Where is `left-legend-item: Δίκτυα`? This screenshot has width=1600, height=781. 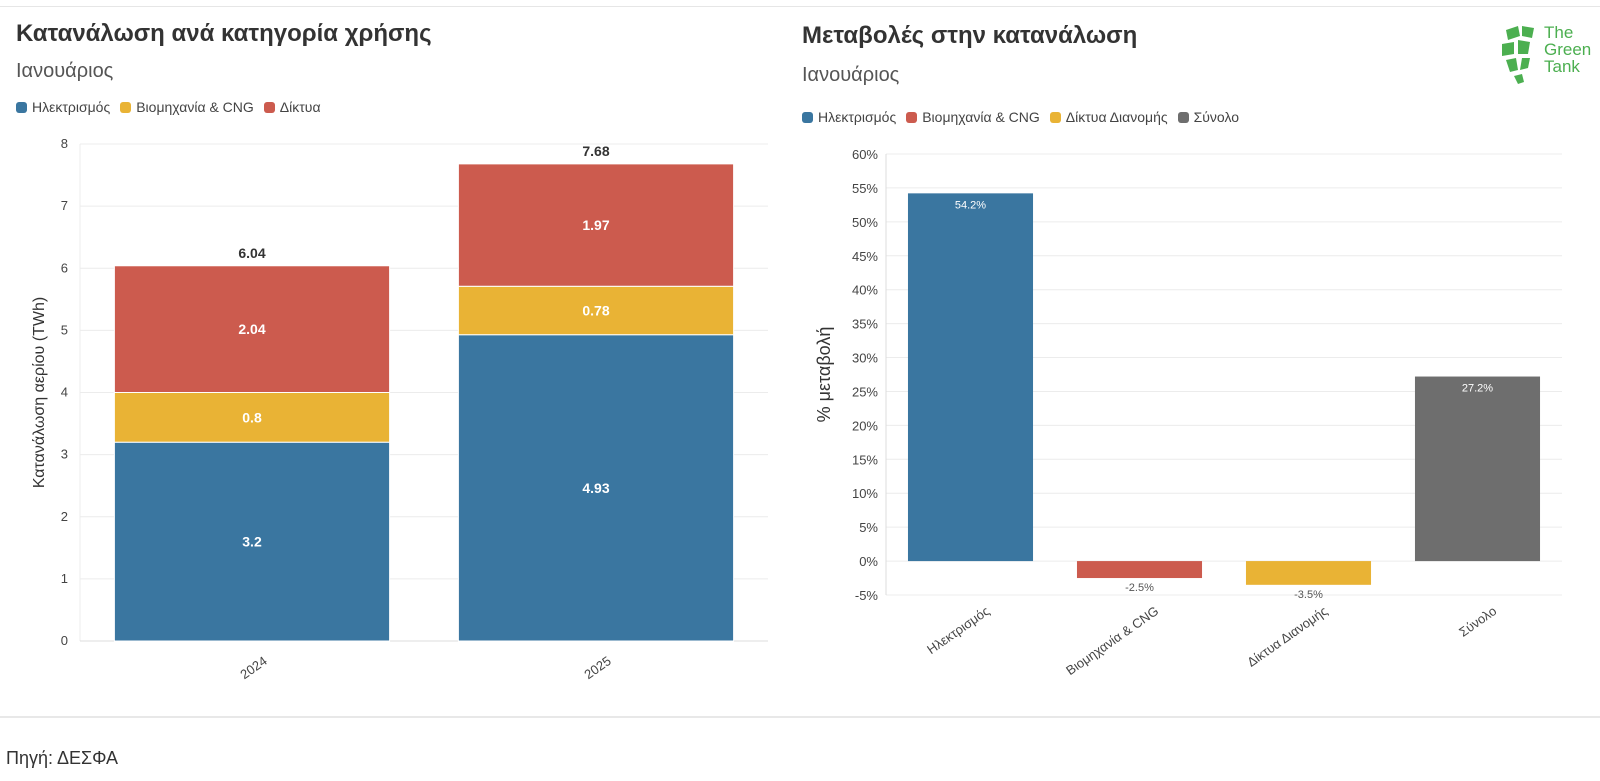 left-legend-item: Δίκτυα is located at coordinates (292, 107).